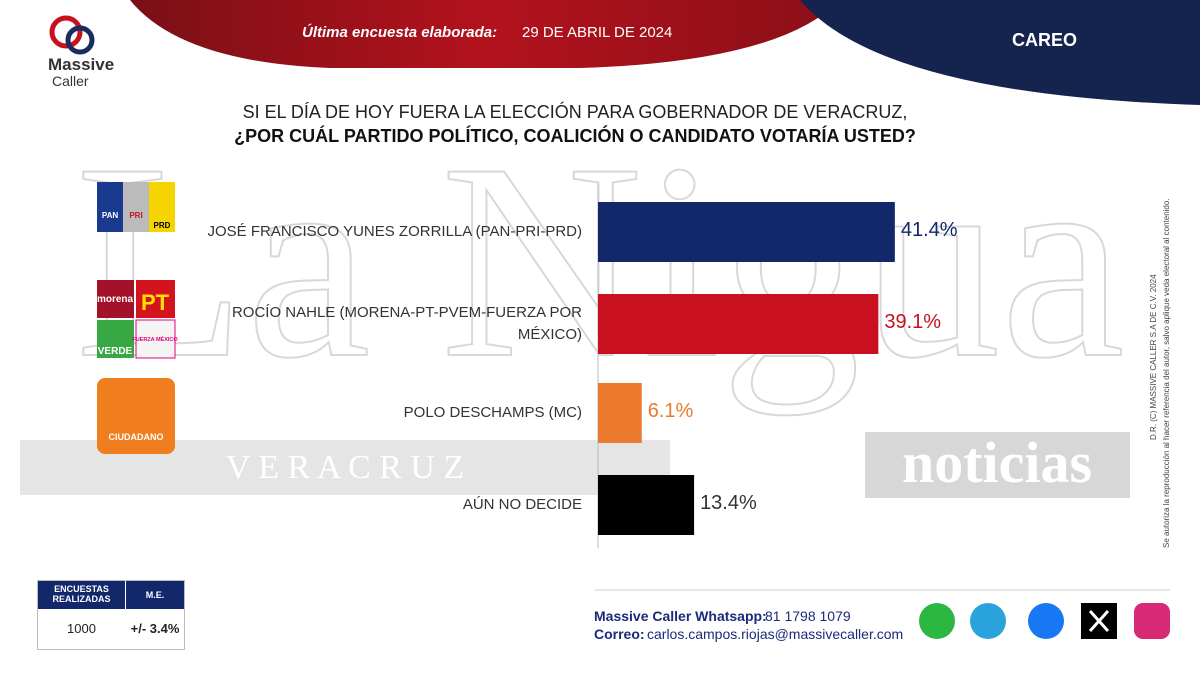  I want to click on logo-text: PRD, so click(162, 225).